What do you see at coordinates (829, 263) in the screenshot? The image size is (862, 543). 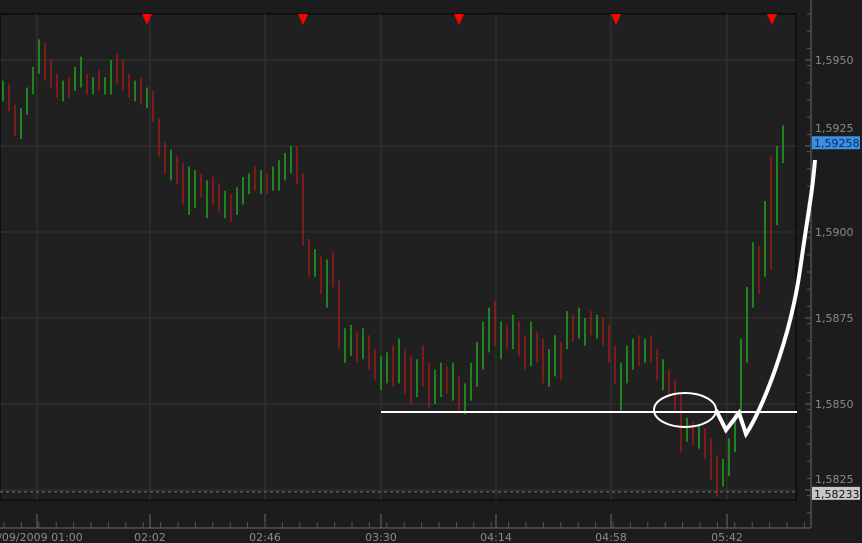 I see `price-axis: 1,5950 1,5925 1,5900 1,5875 1,5850 1,5825` at bounding box center [829, 263].